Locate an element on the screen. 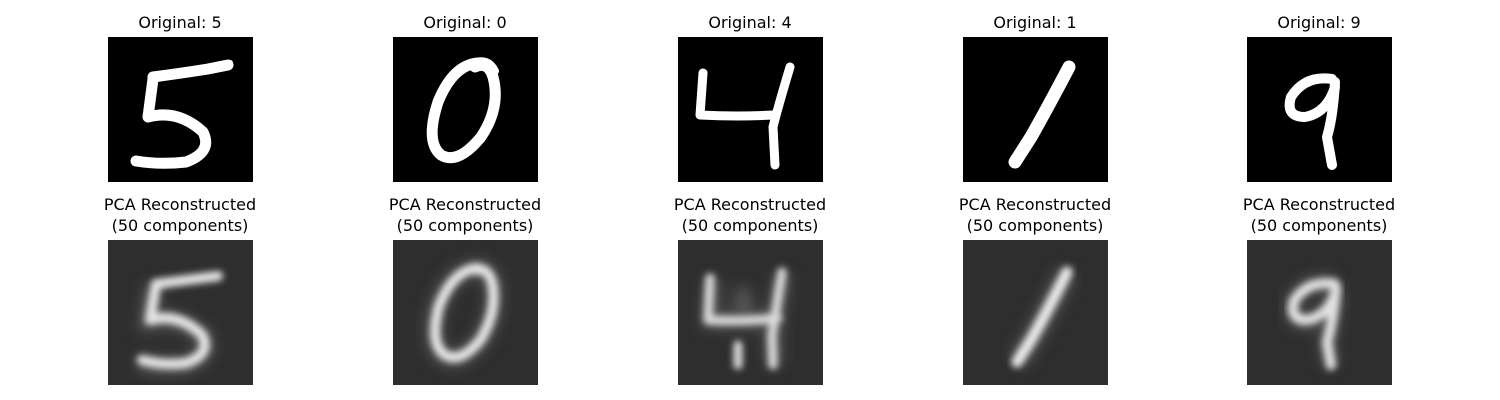 The width and height of the screenshot is (1500, 400). reconstructed-title-5: PCA Reconstructed (50 components) is located at coordinates (180, 215).